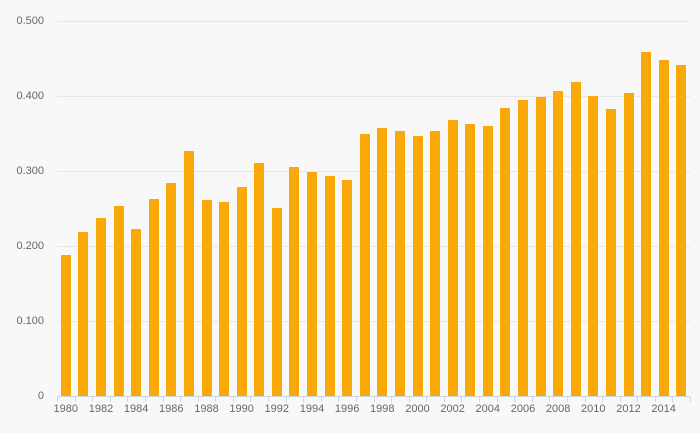 The width and height of the screenshot is (700, 433). Describe the element at coordinates (171, 409) in the screenshot. I see `x-axis-label: 1986` at that location.